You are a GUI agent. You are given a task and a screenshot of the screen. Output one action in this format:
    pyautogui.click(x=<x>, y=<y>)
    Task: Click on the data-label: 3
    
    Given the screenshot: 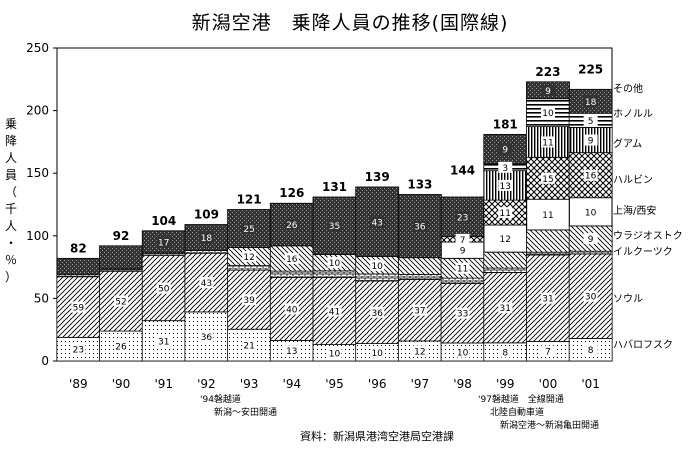 What is the action you would take?
    pyautogui.click(x=505, y=169)
    